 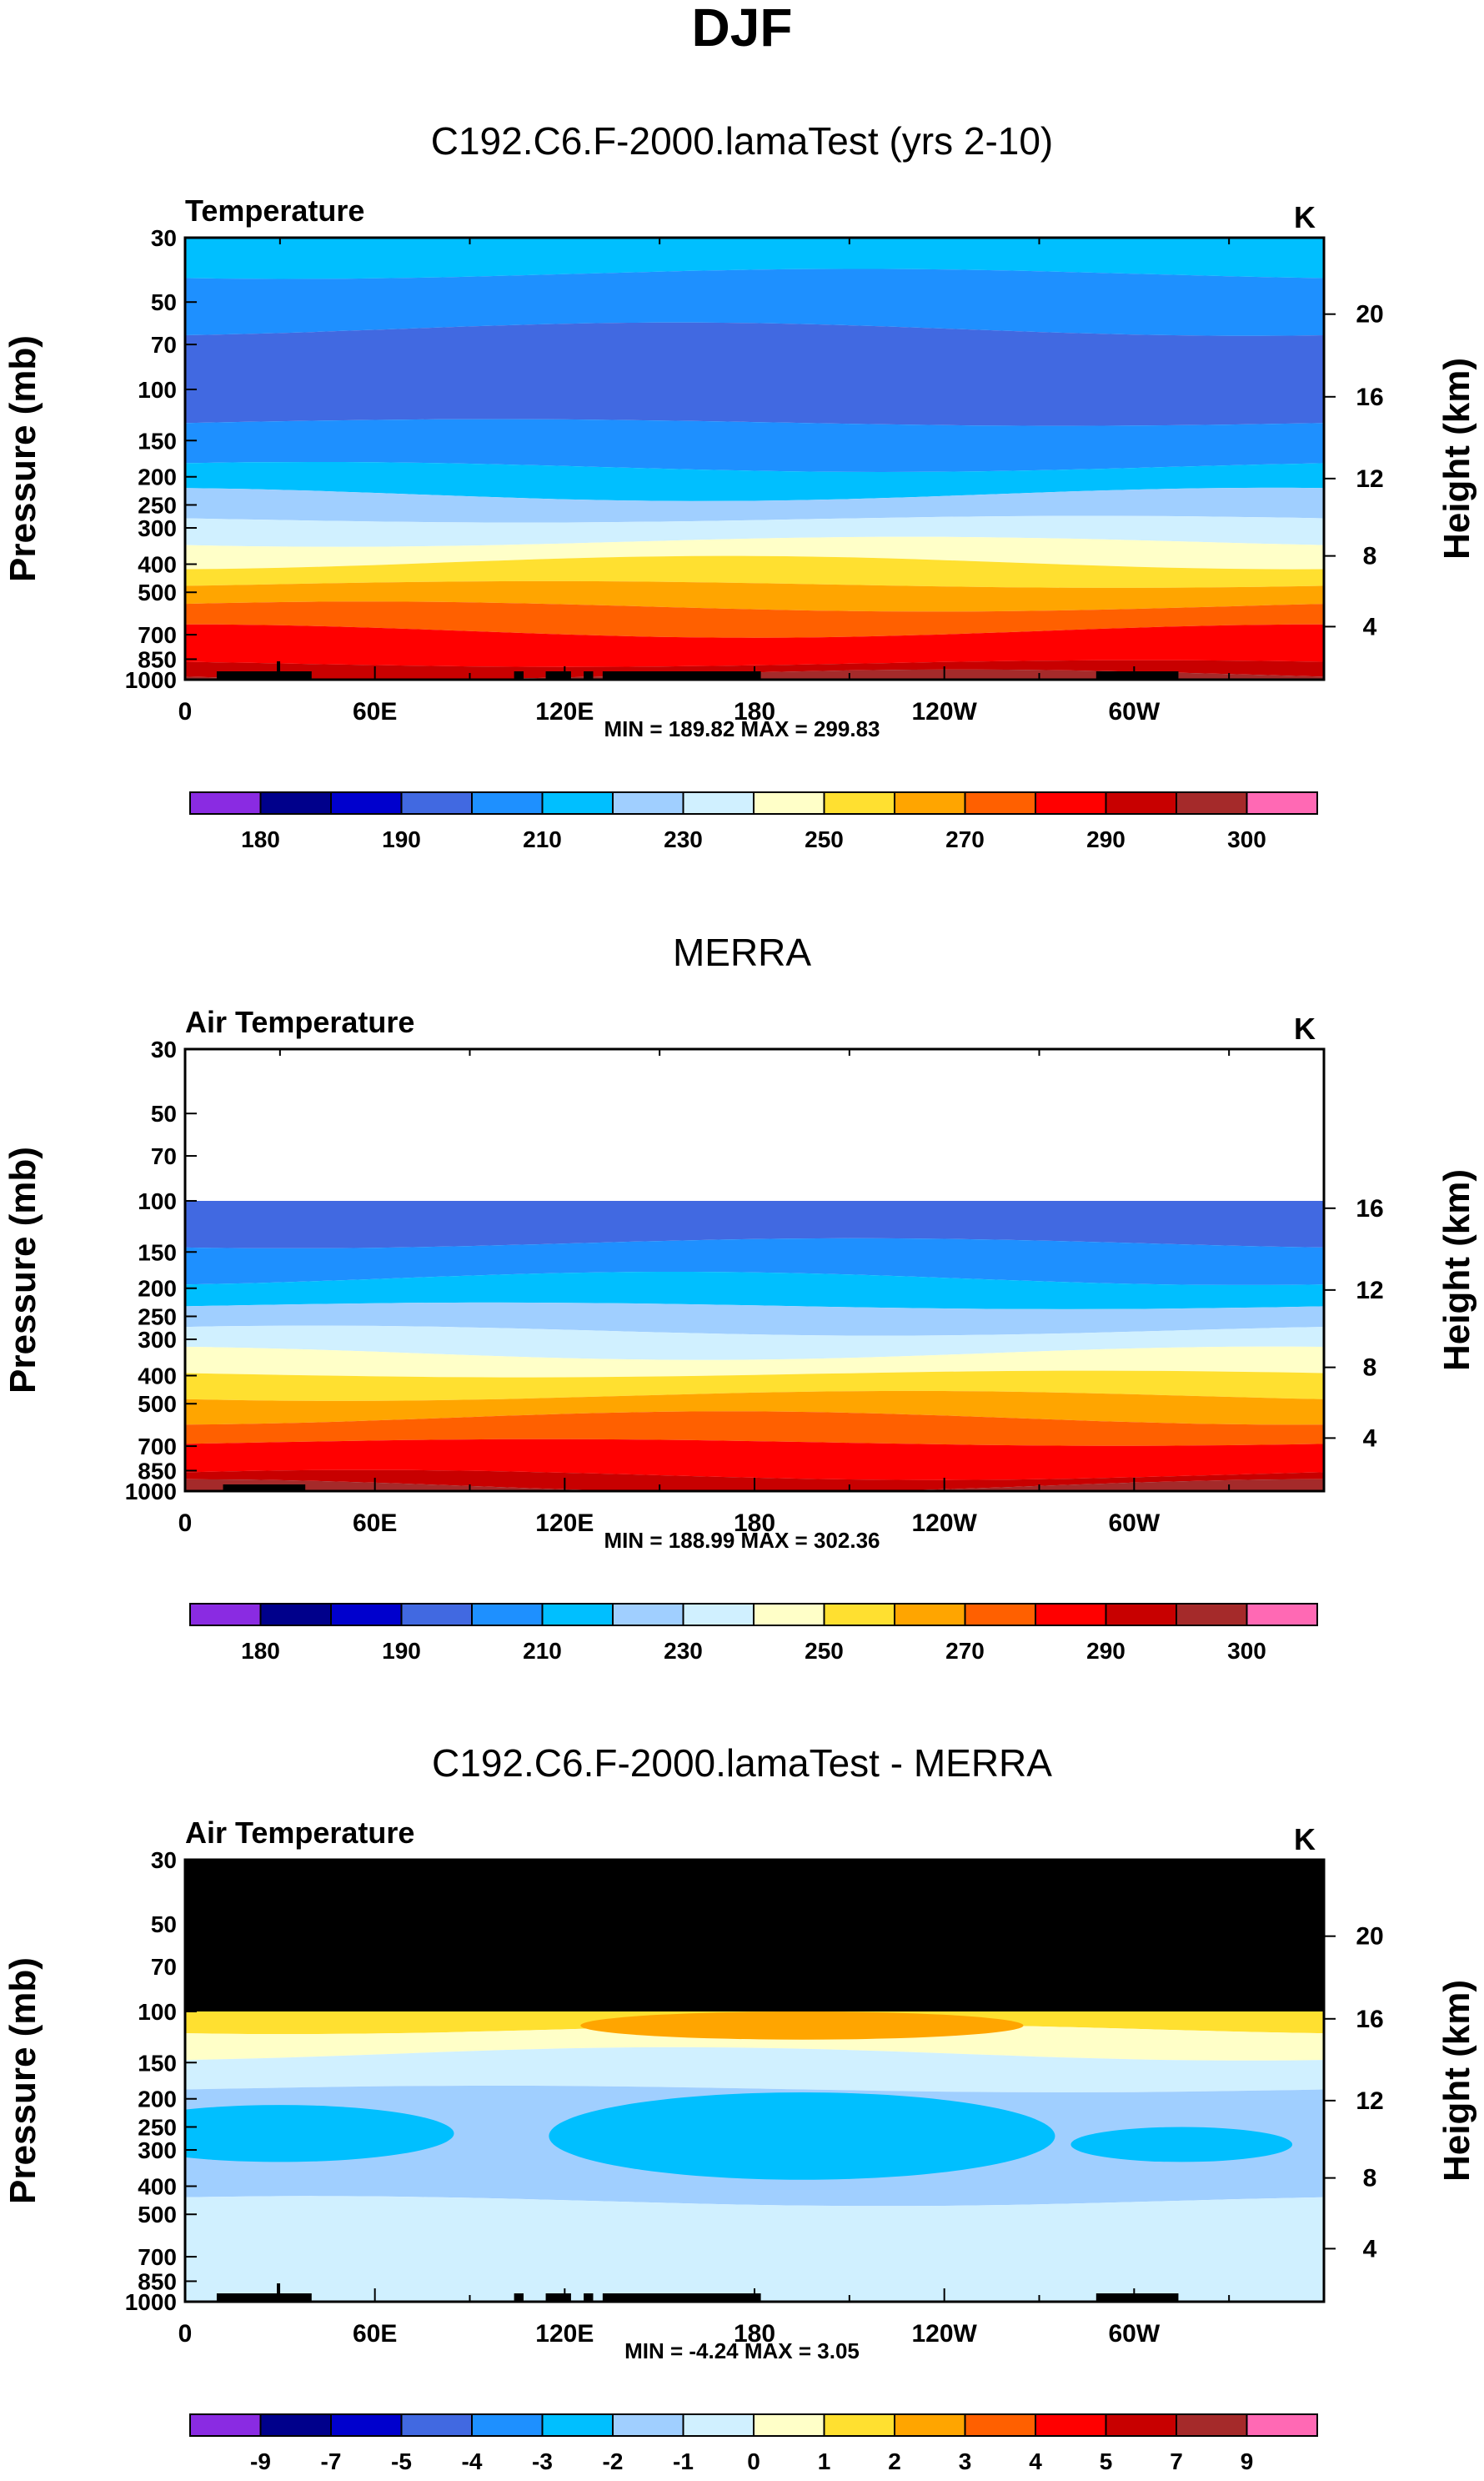 I want to click on y2-tick-label: 20, so click(x=1369, y=1937).